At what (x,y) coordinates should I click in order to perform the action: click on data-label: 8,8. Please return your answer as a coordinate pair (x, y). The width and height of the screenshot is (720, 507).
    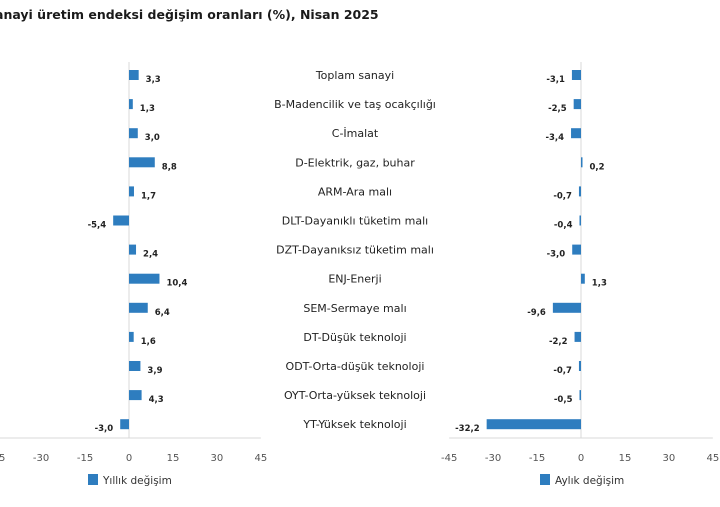
    Looking at the image, I should click on (169, 167).